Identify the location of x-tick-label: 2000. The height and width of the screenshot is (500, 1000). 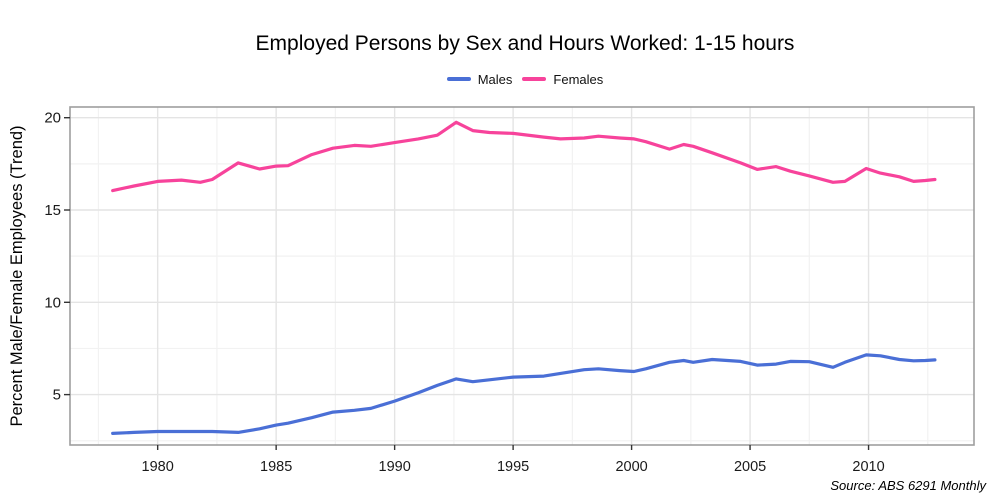
(631, 467).